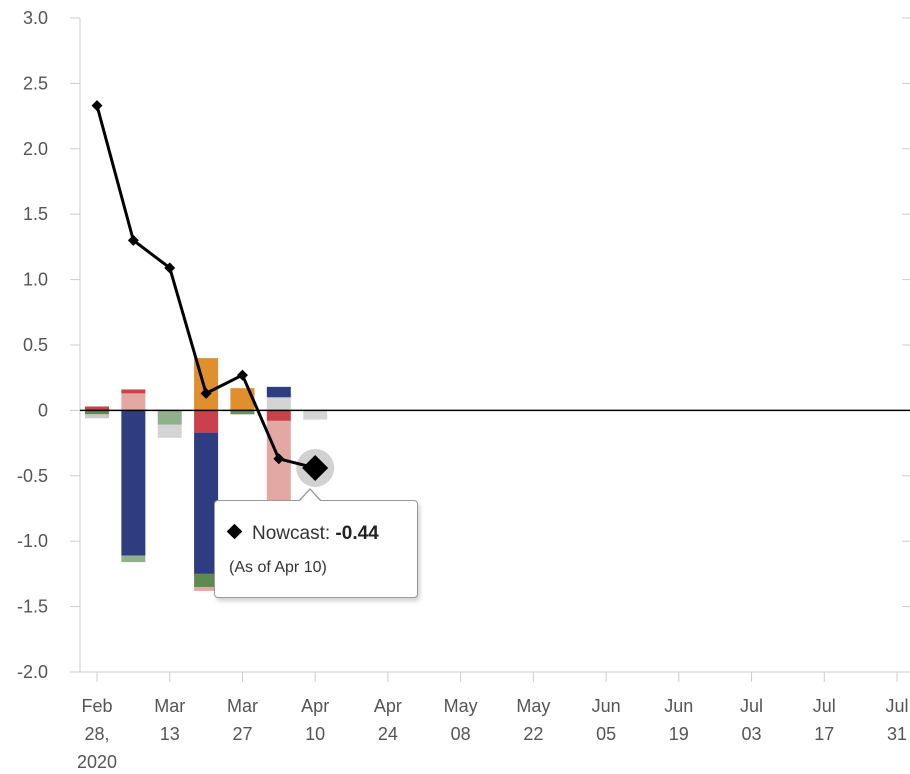  I want to click on tooltip-value: -0.44, so click(357, 533).